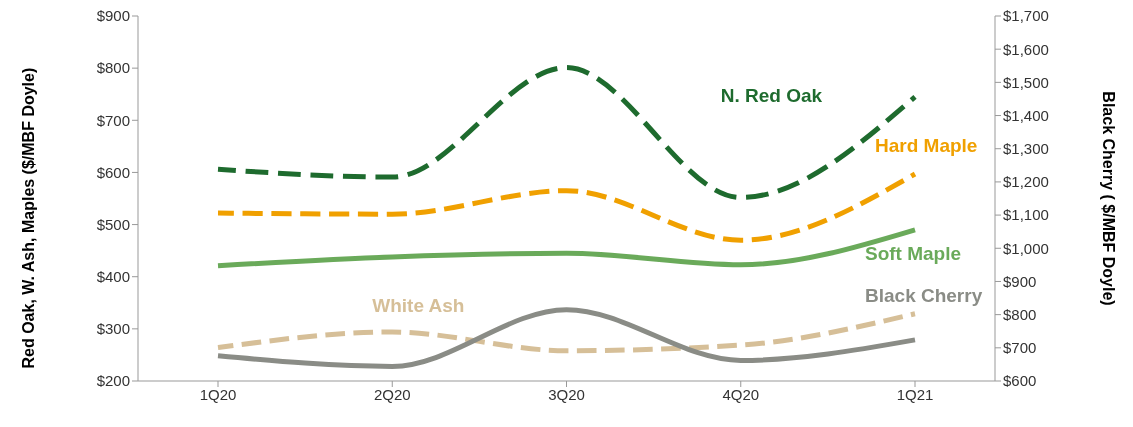  What do you see at coordinates (113, 120) in the screenshot?
I see `y-tick-label: $700` at bounding box center [113, 120].